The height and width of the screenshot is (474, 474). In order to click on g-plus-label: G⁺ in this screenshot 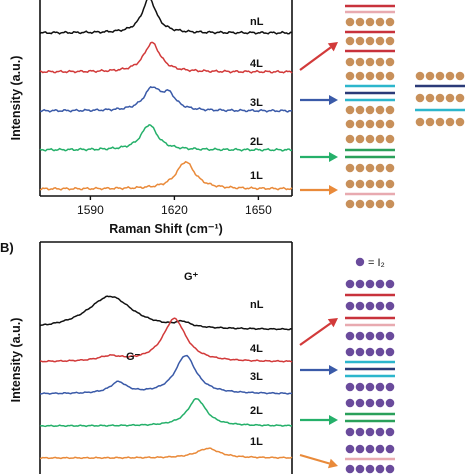, I will do `click(191, 277)`.